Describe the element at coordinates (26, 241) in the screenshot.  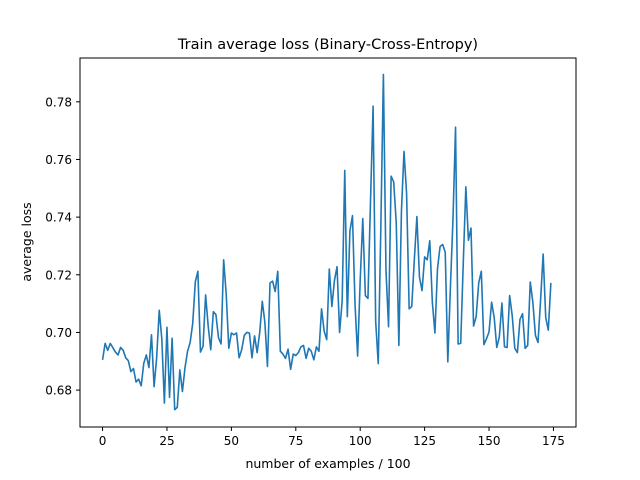
I see `y-axis-label: average loss` at that location.